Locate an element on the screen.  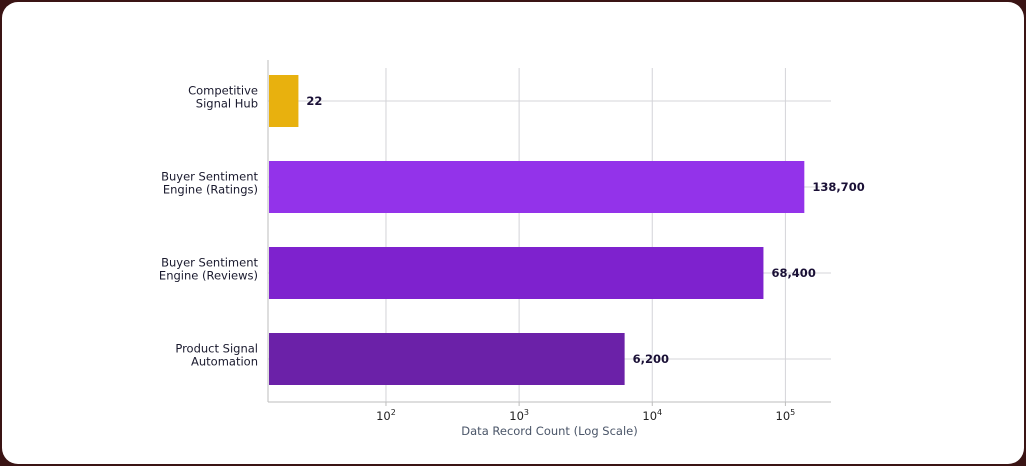
x-tick-label-1: 103 is located at coordinates (519, 415).